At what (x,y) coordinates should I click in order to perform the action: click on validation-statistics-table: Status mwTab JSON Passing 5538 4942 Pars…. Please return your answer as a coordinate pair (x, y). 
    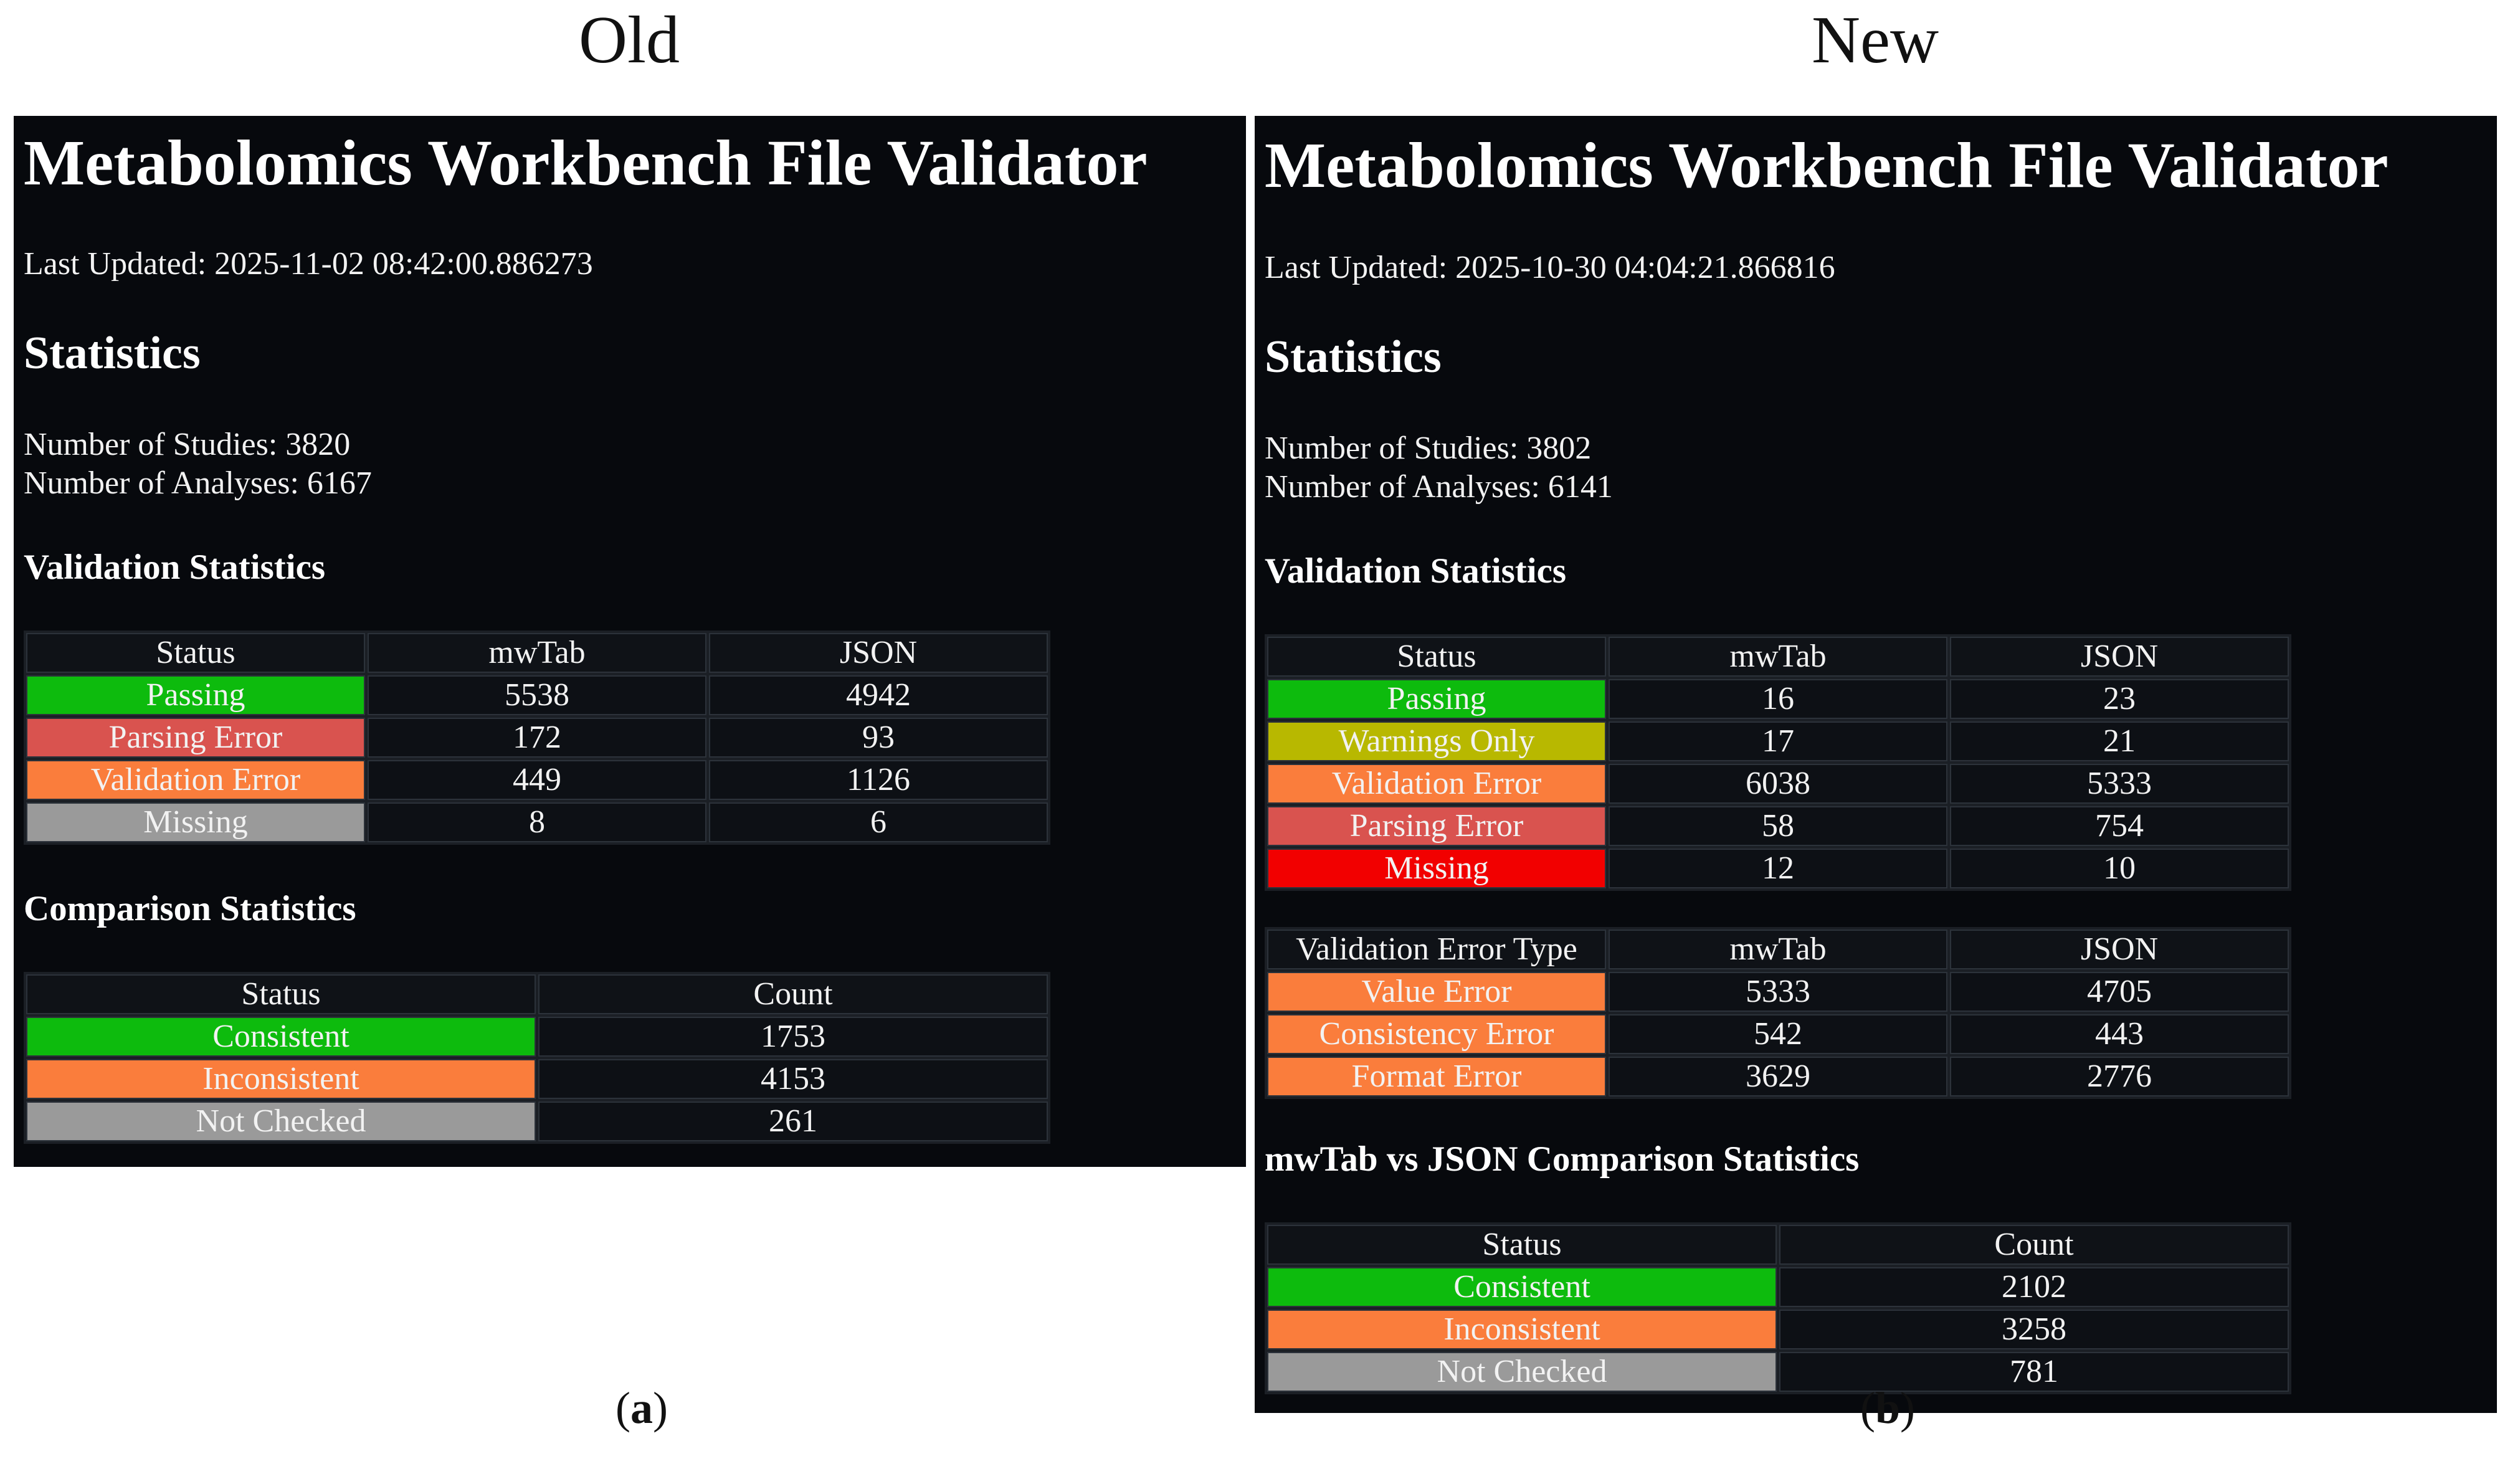
    Looking at the image, I should click on (537, 737).